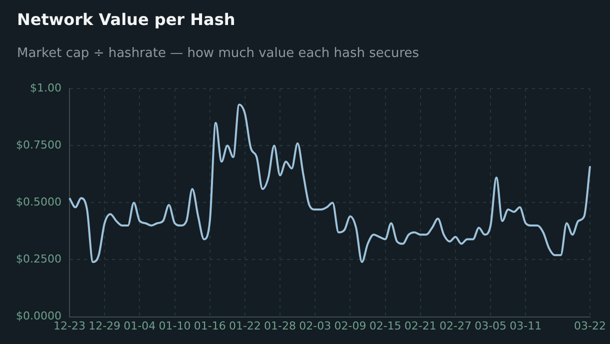  I want to click on x-tick-label: 02-15, so click(385, 325).